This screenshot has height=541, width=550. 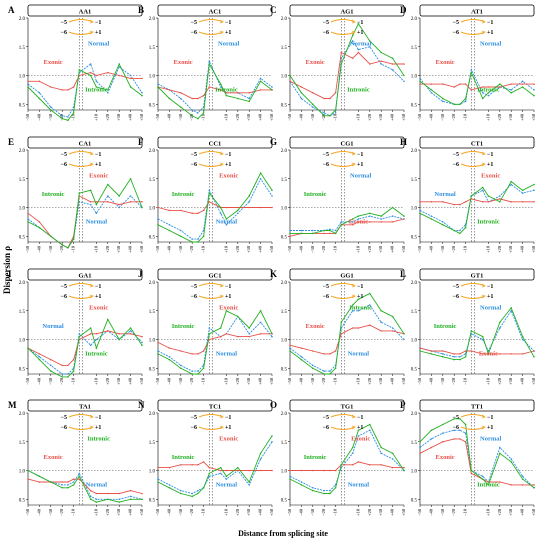 I want to click on x-tick-label: +20, so click(x=237, y=512).